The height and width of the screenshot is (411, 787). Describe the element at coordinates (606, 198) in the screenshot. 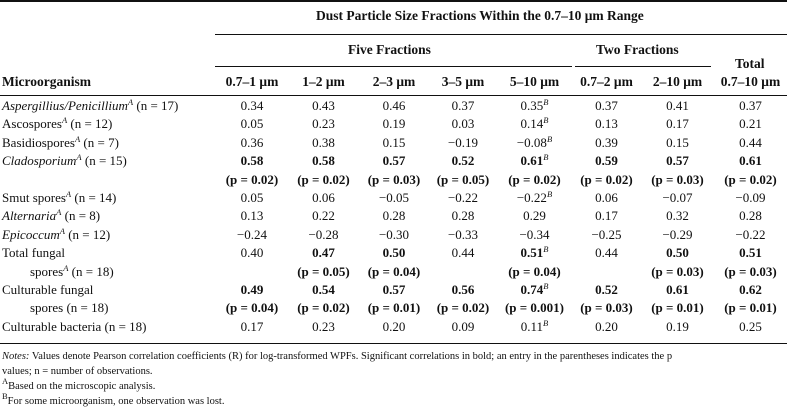

I see `cell-value: 0.06` at that location.